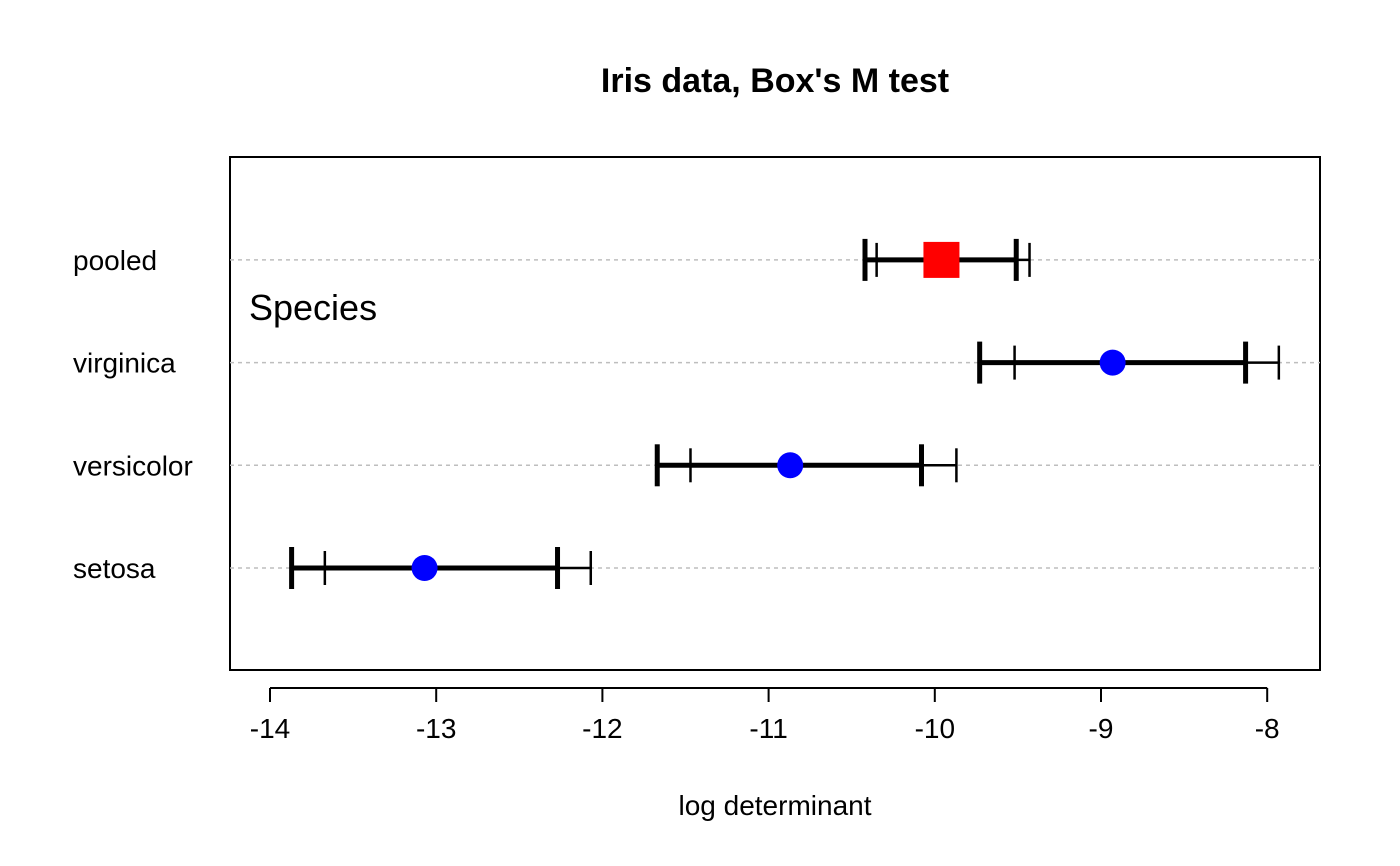  What do you see at coordinates (313, 307) in the screenshot?
I see `legend-annotation: Species` at bounding box center [313, 307].